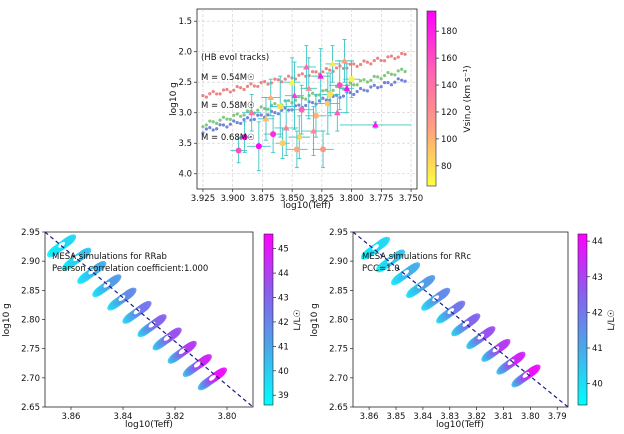 The height and width of the screenshot is (434, 624). What do you see at coordinates (228, 138) in the screenshot?
I see `track-label-068: M = 0.68M☉` at bounding box center [228, 138].